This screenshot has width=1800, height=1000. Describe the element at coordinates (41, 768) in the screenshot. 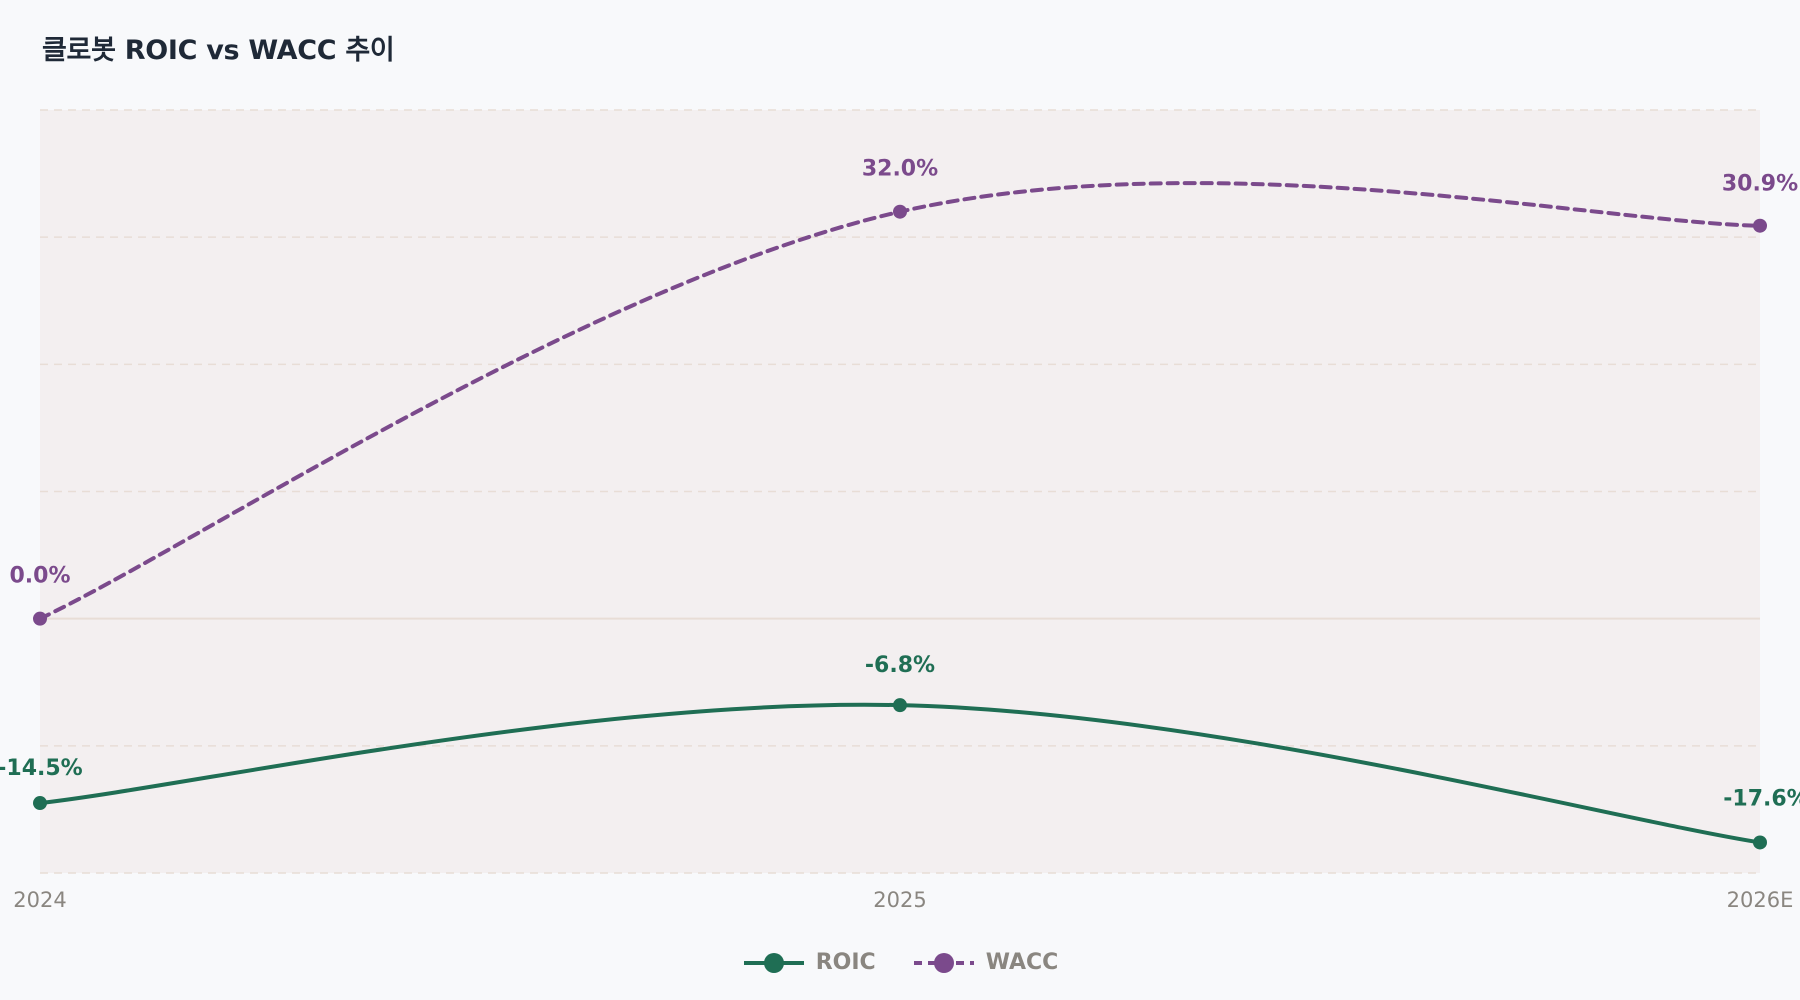

I see `roic-data-label: -14.5%` at that location.